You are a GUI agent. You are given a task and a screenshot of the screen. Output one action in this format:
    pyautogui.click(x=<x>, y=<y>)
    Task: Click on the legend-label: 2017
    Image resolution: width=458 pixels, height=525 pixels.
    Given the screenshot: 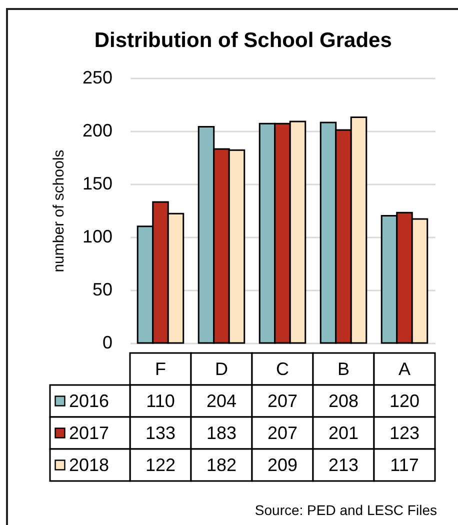 What is the action you would take?
    pyautogui.click(x=89, y=433)
    